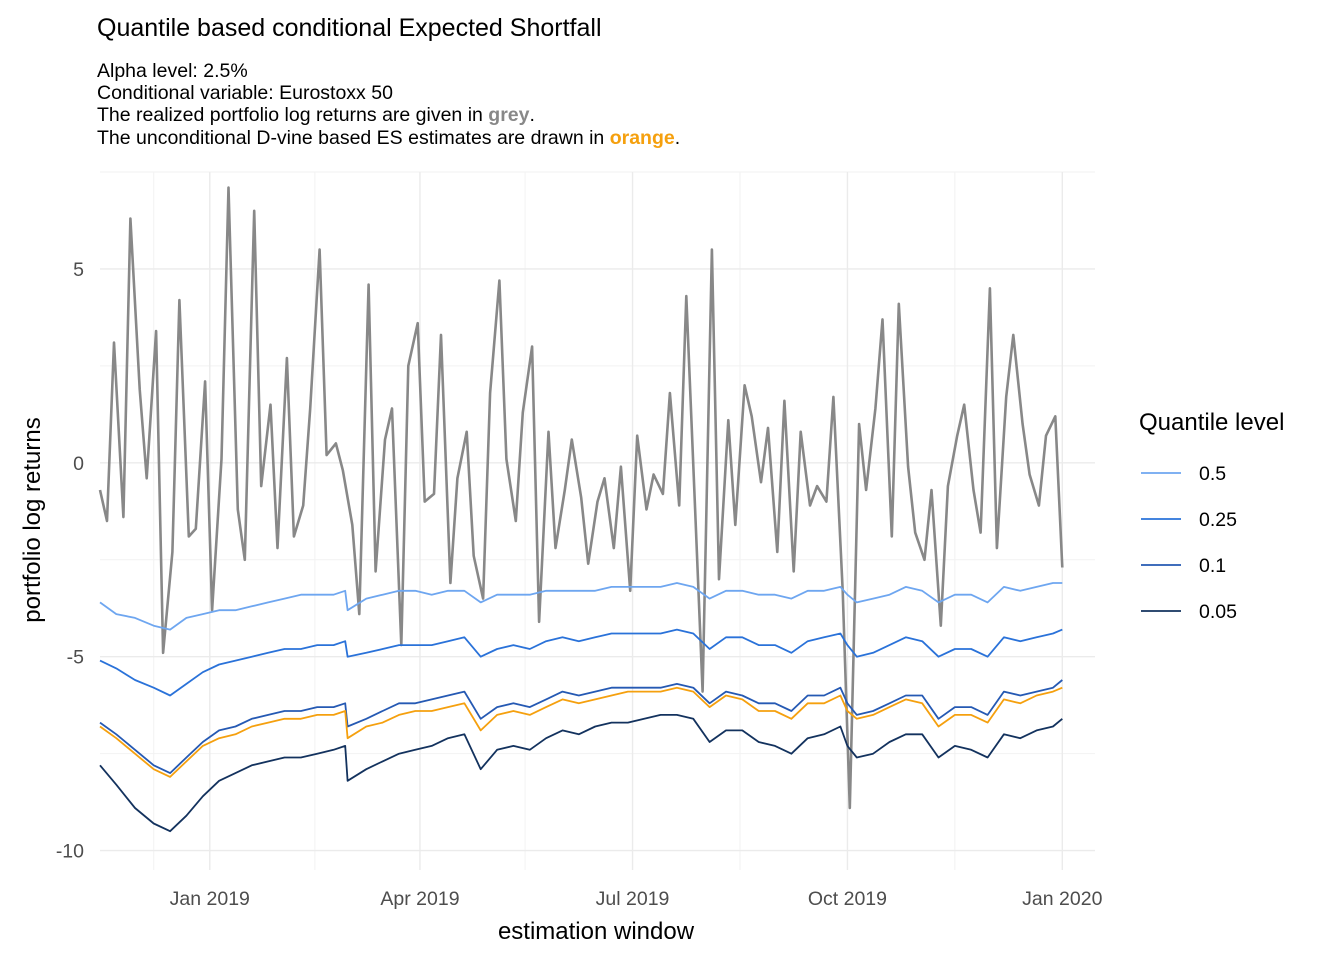 The image size is (1344, 960). Describe the element at coordinates (581, 662) in the screenshot. I see `series-line-q025` at that location.